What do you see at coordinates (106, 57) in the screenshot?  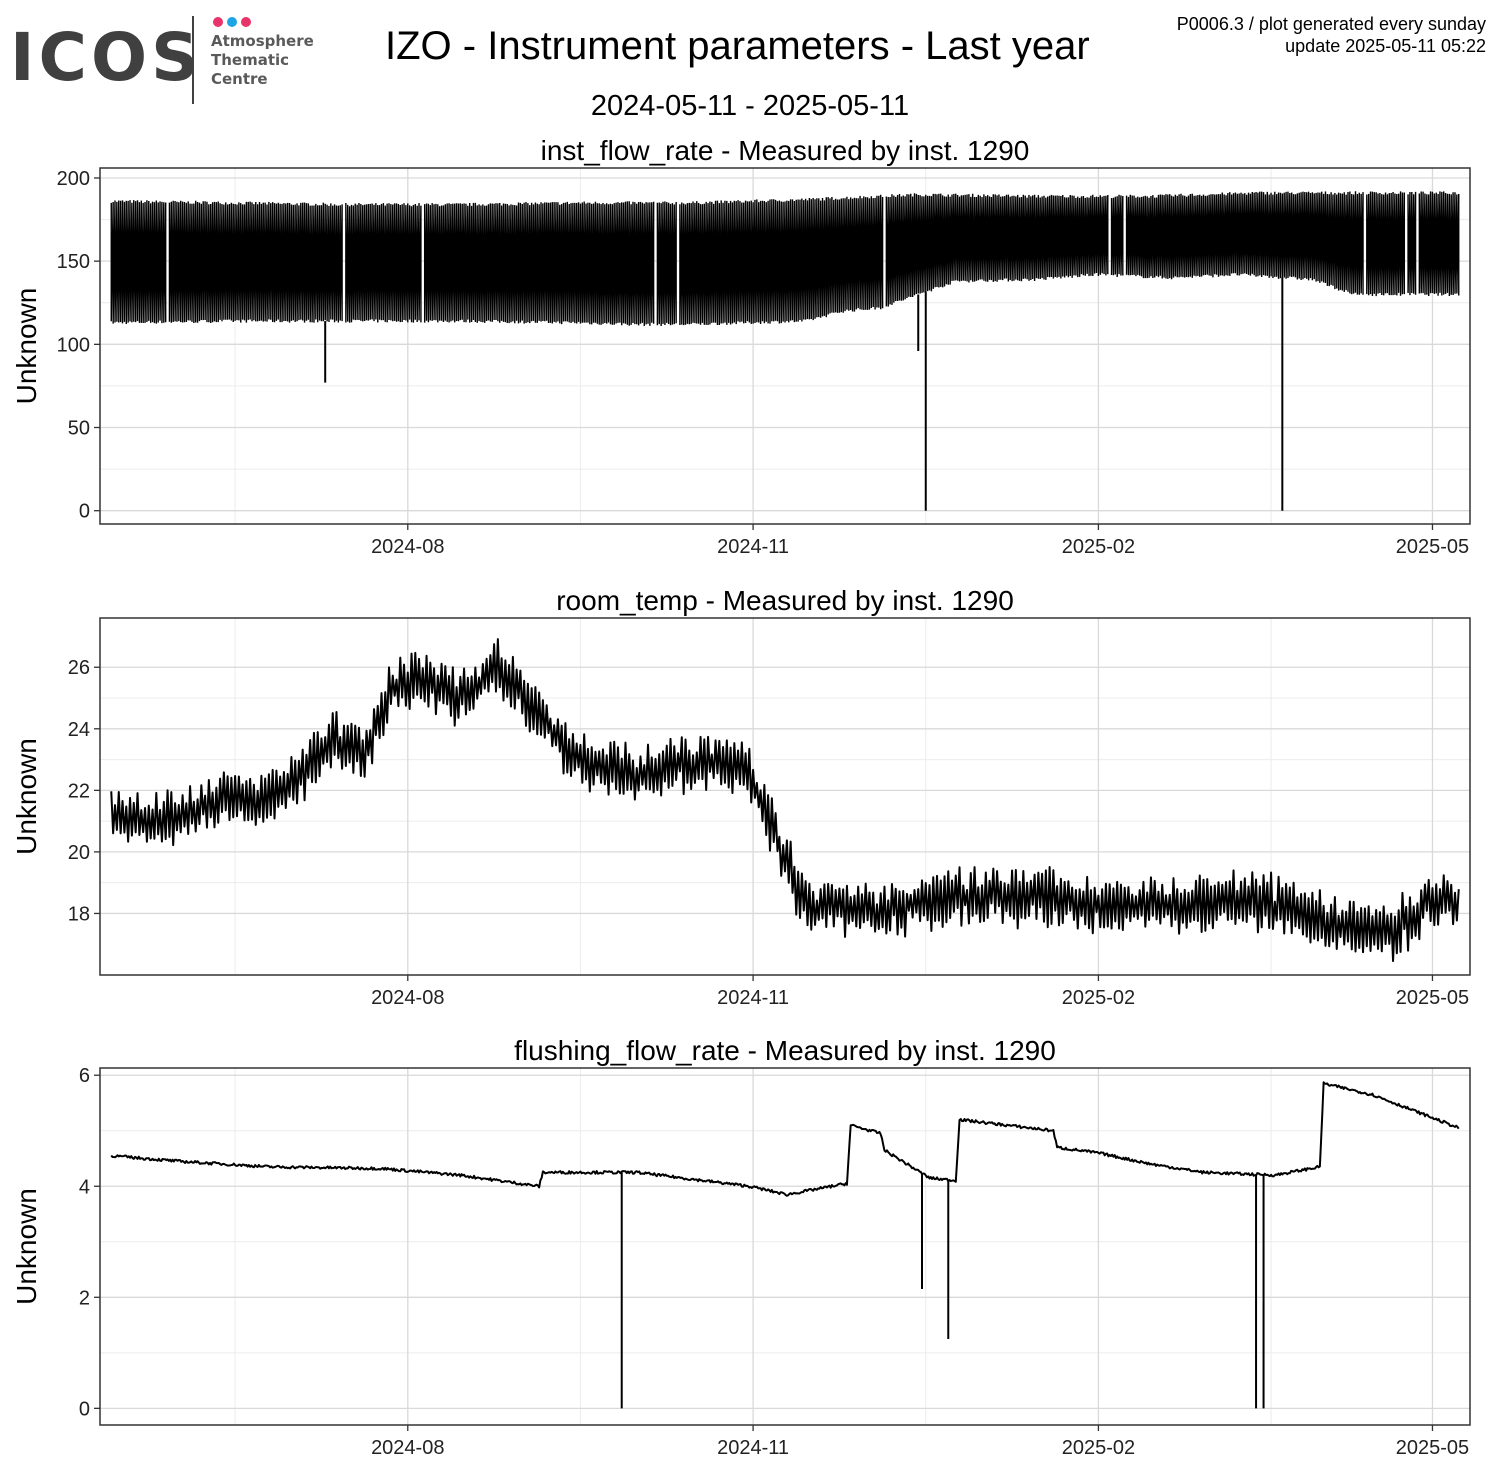 I see `logo-wordmark: ICOS` at bounding box center [106, 57].